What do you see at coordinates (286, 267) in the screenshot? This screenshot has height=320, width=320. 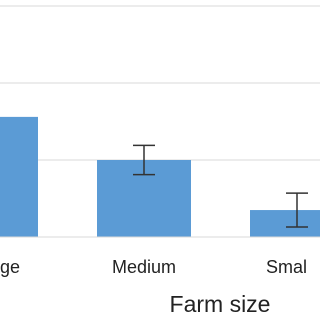 I see `x-tick-label: Smal` at bounding box center [286, 267].